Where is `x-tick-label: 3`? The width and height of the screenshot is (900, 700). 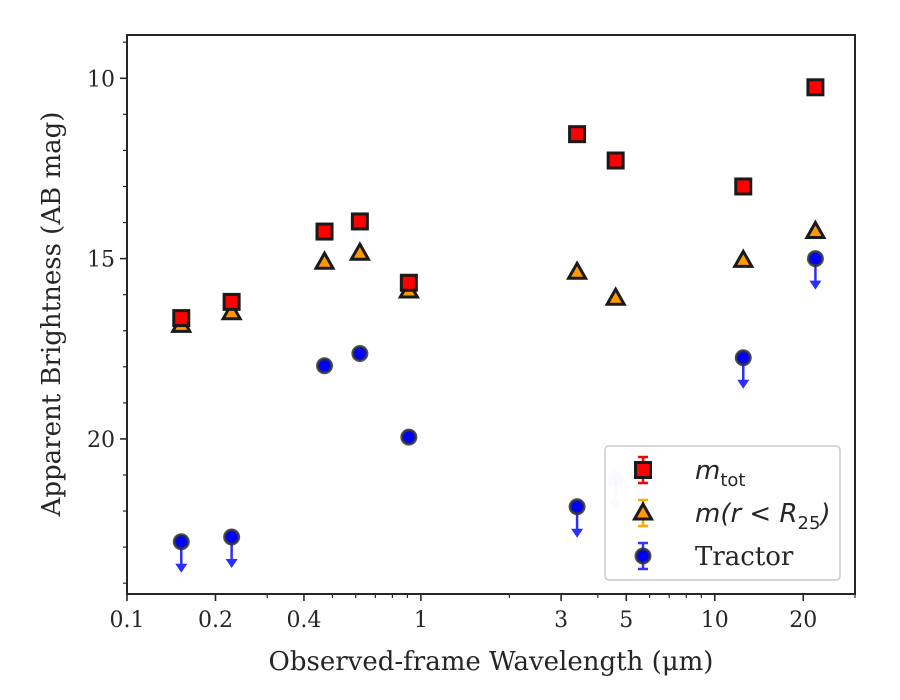 x-tick-label: 3 is located at coordinates (561, 620).